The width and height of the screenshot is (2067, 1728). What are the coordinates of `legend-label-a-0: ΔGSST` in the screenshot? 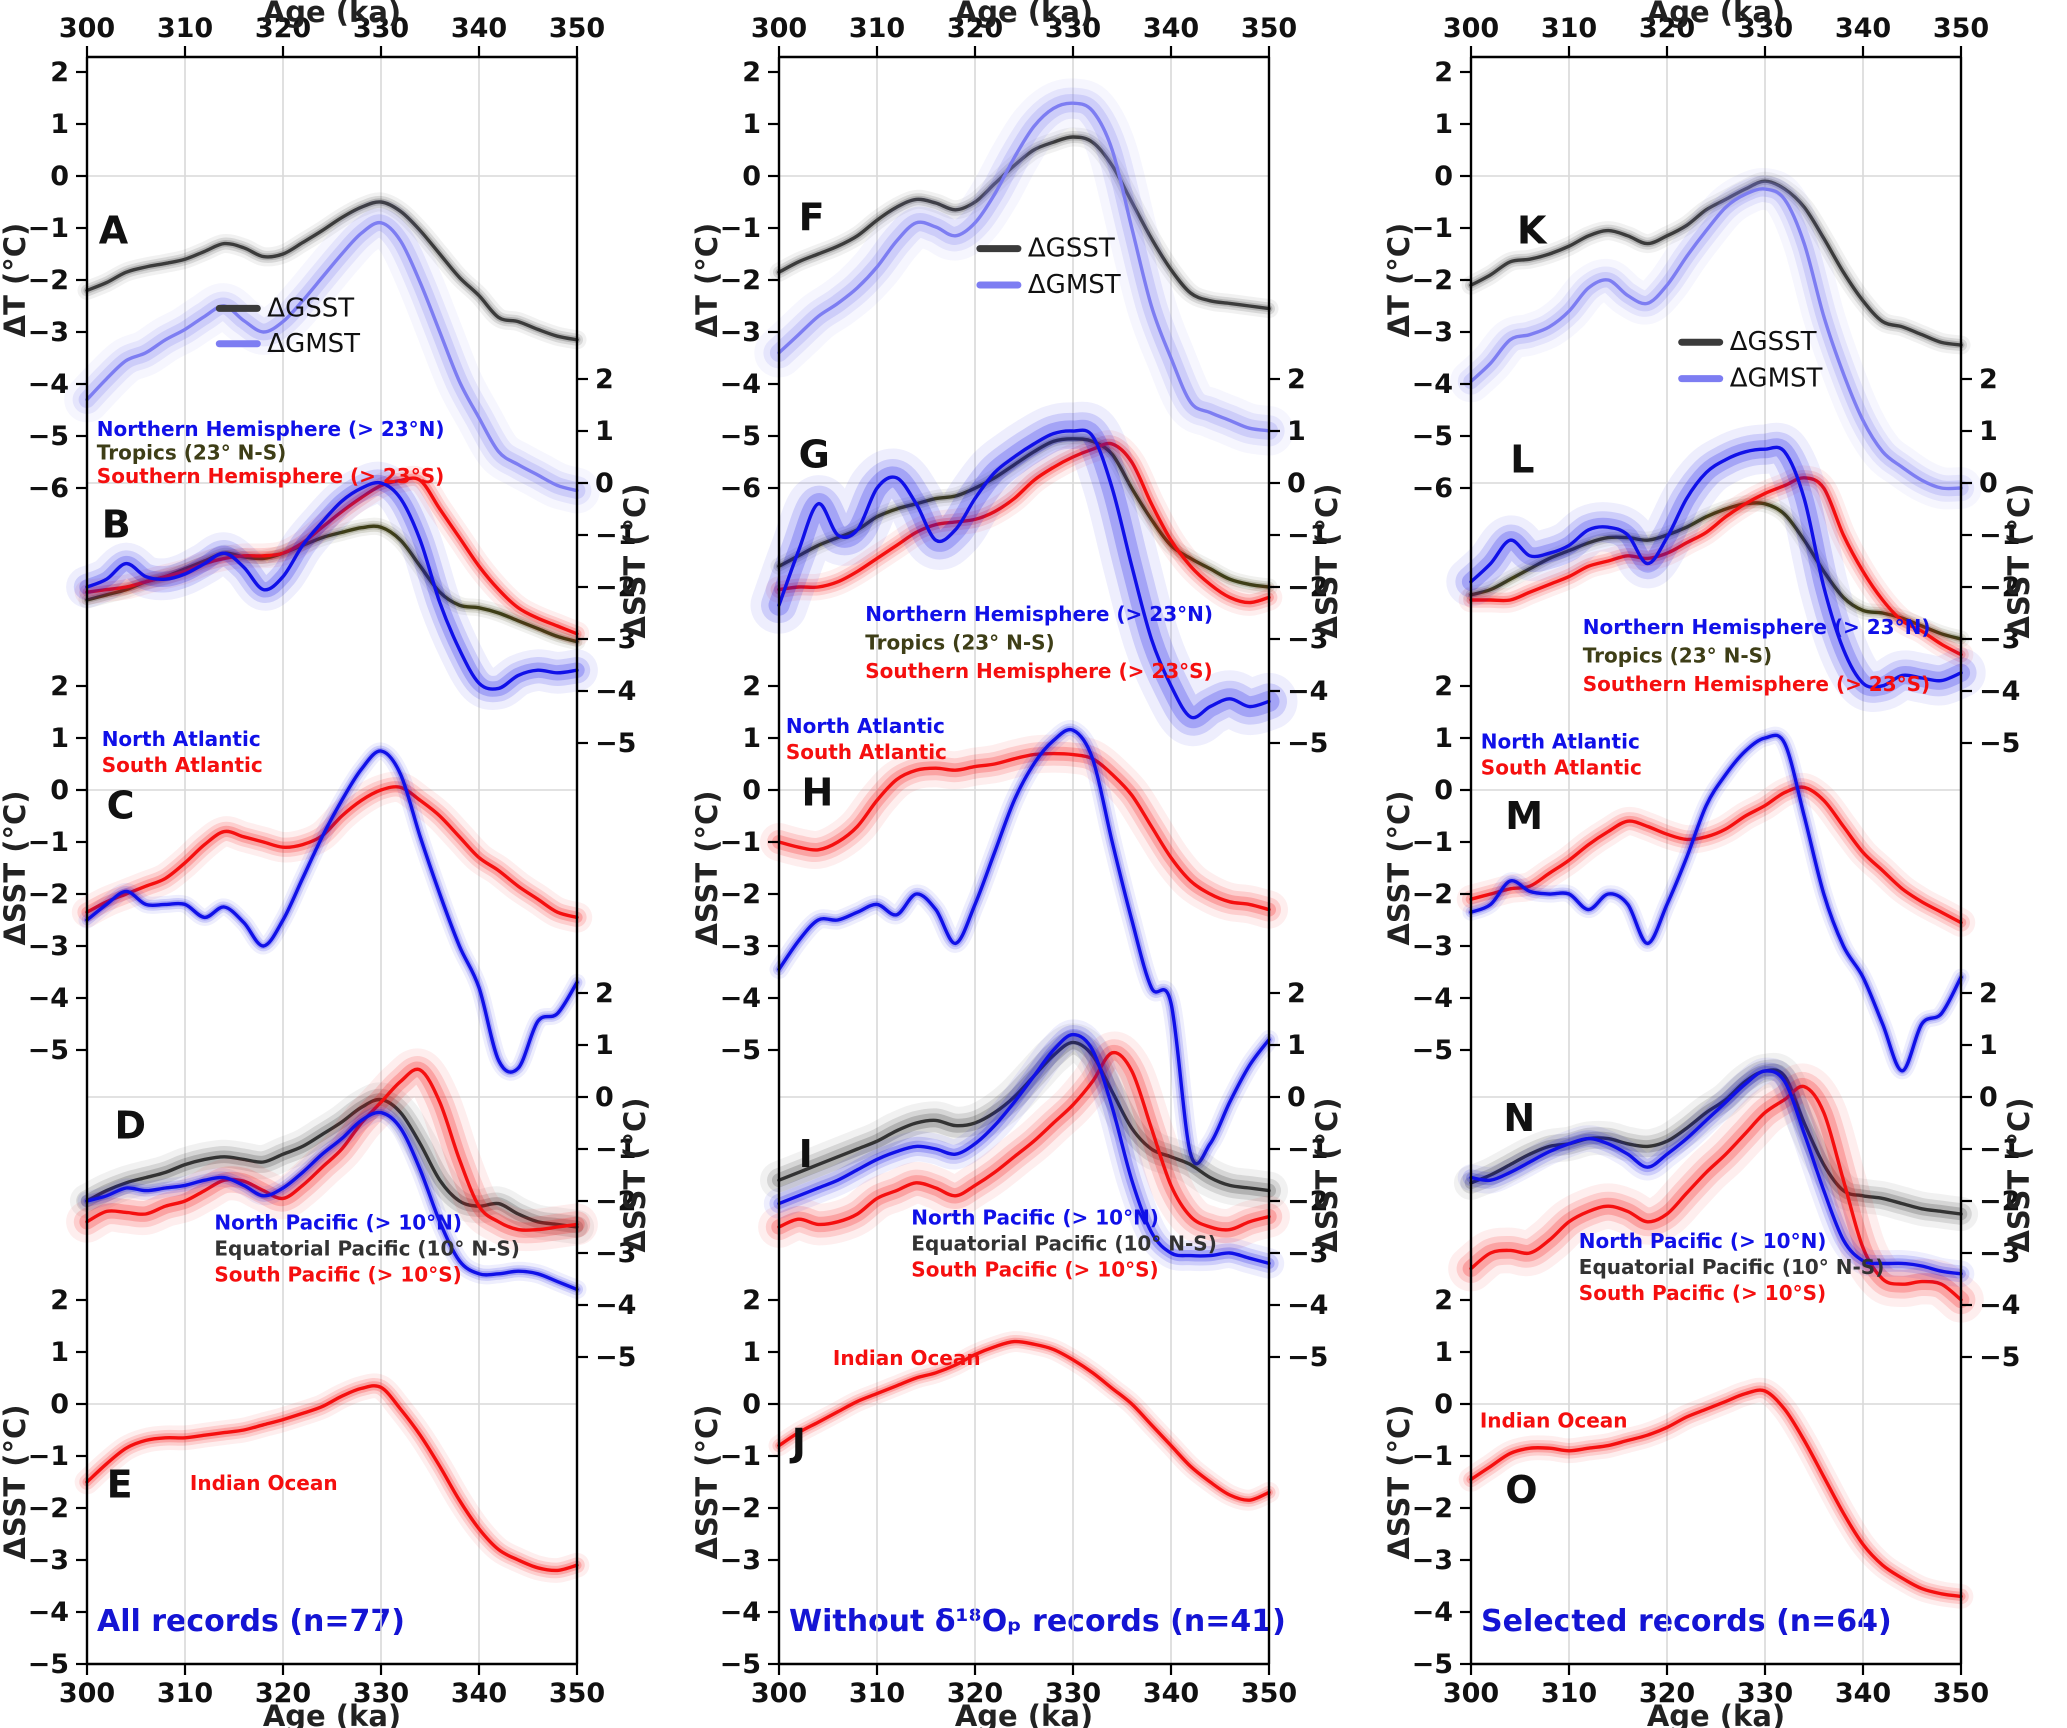 It's located at (310, 308).